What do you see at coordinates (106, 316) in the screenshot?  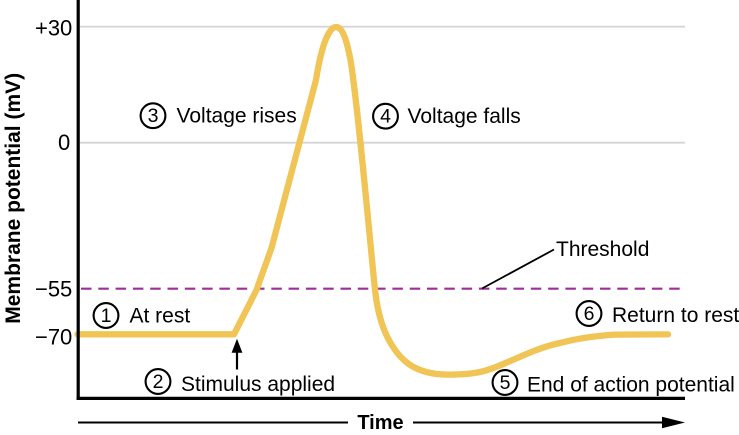 I see `svg-text: 1` at bounding box center [106, 316].